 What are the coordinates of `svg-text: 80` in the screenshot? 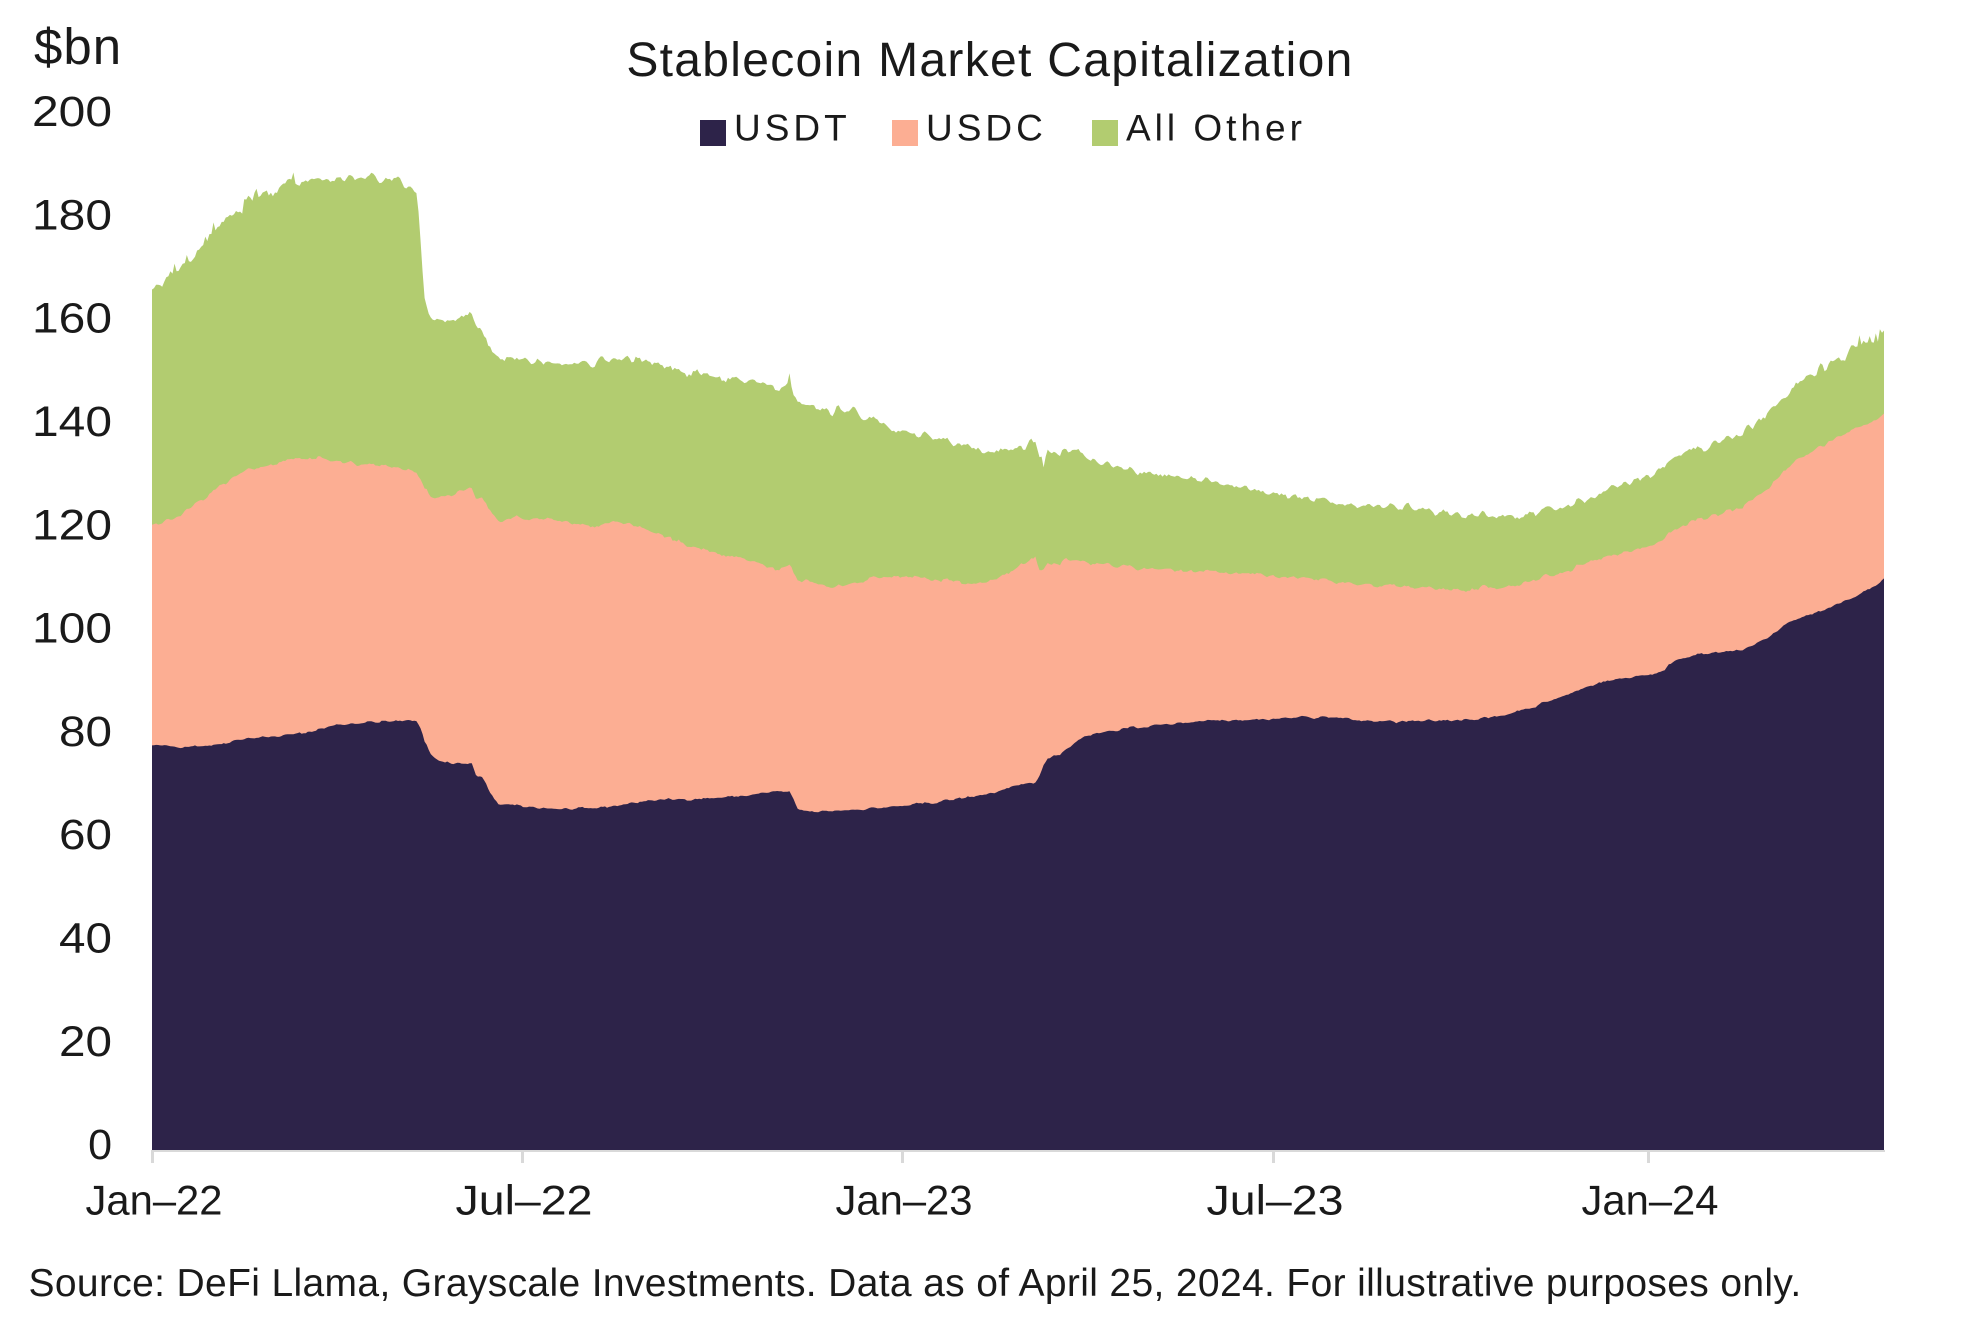 It's located at (85, 732).